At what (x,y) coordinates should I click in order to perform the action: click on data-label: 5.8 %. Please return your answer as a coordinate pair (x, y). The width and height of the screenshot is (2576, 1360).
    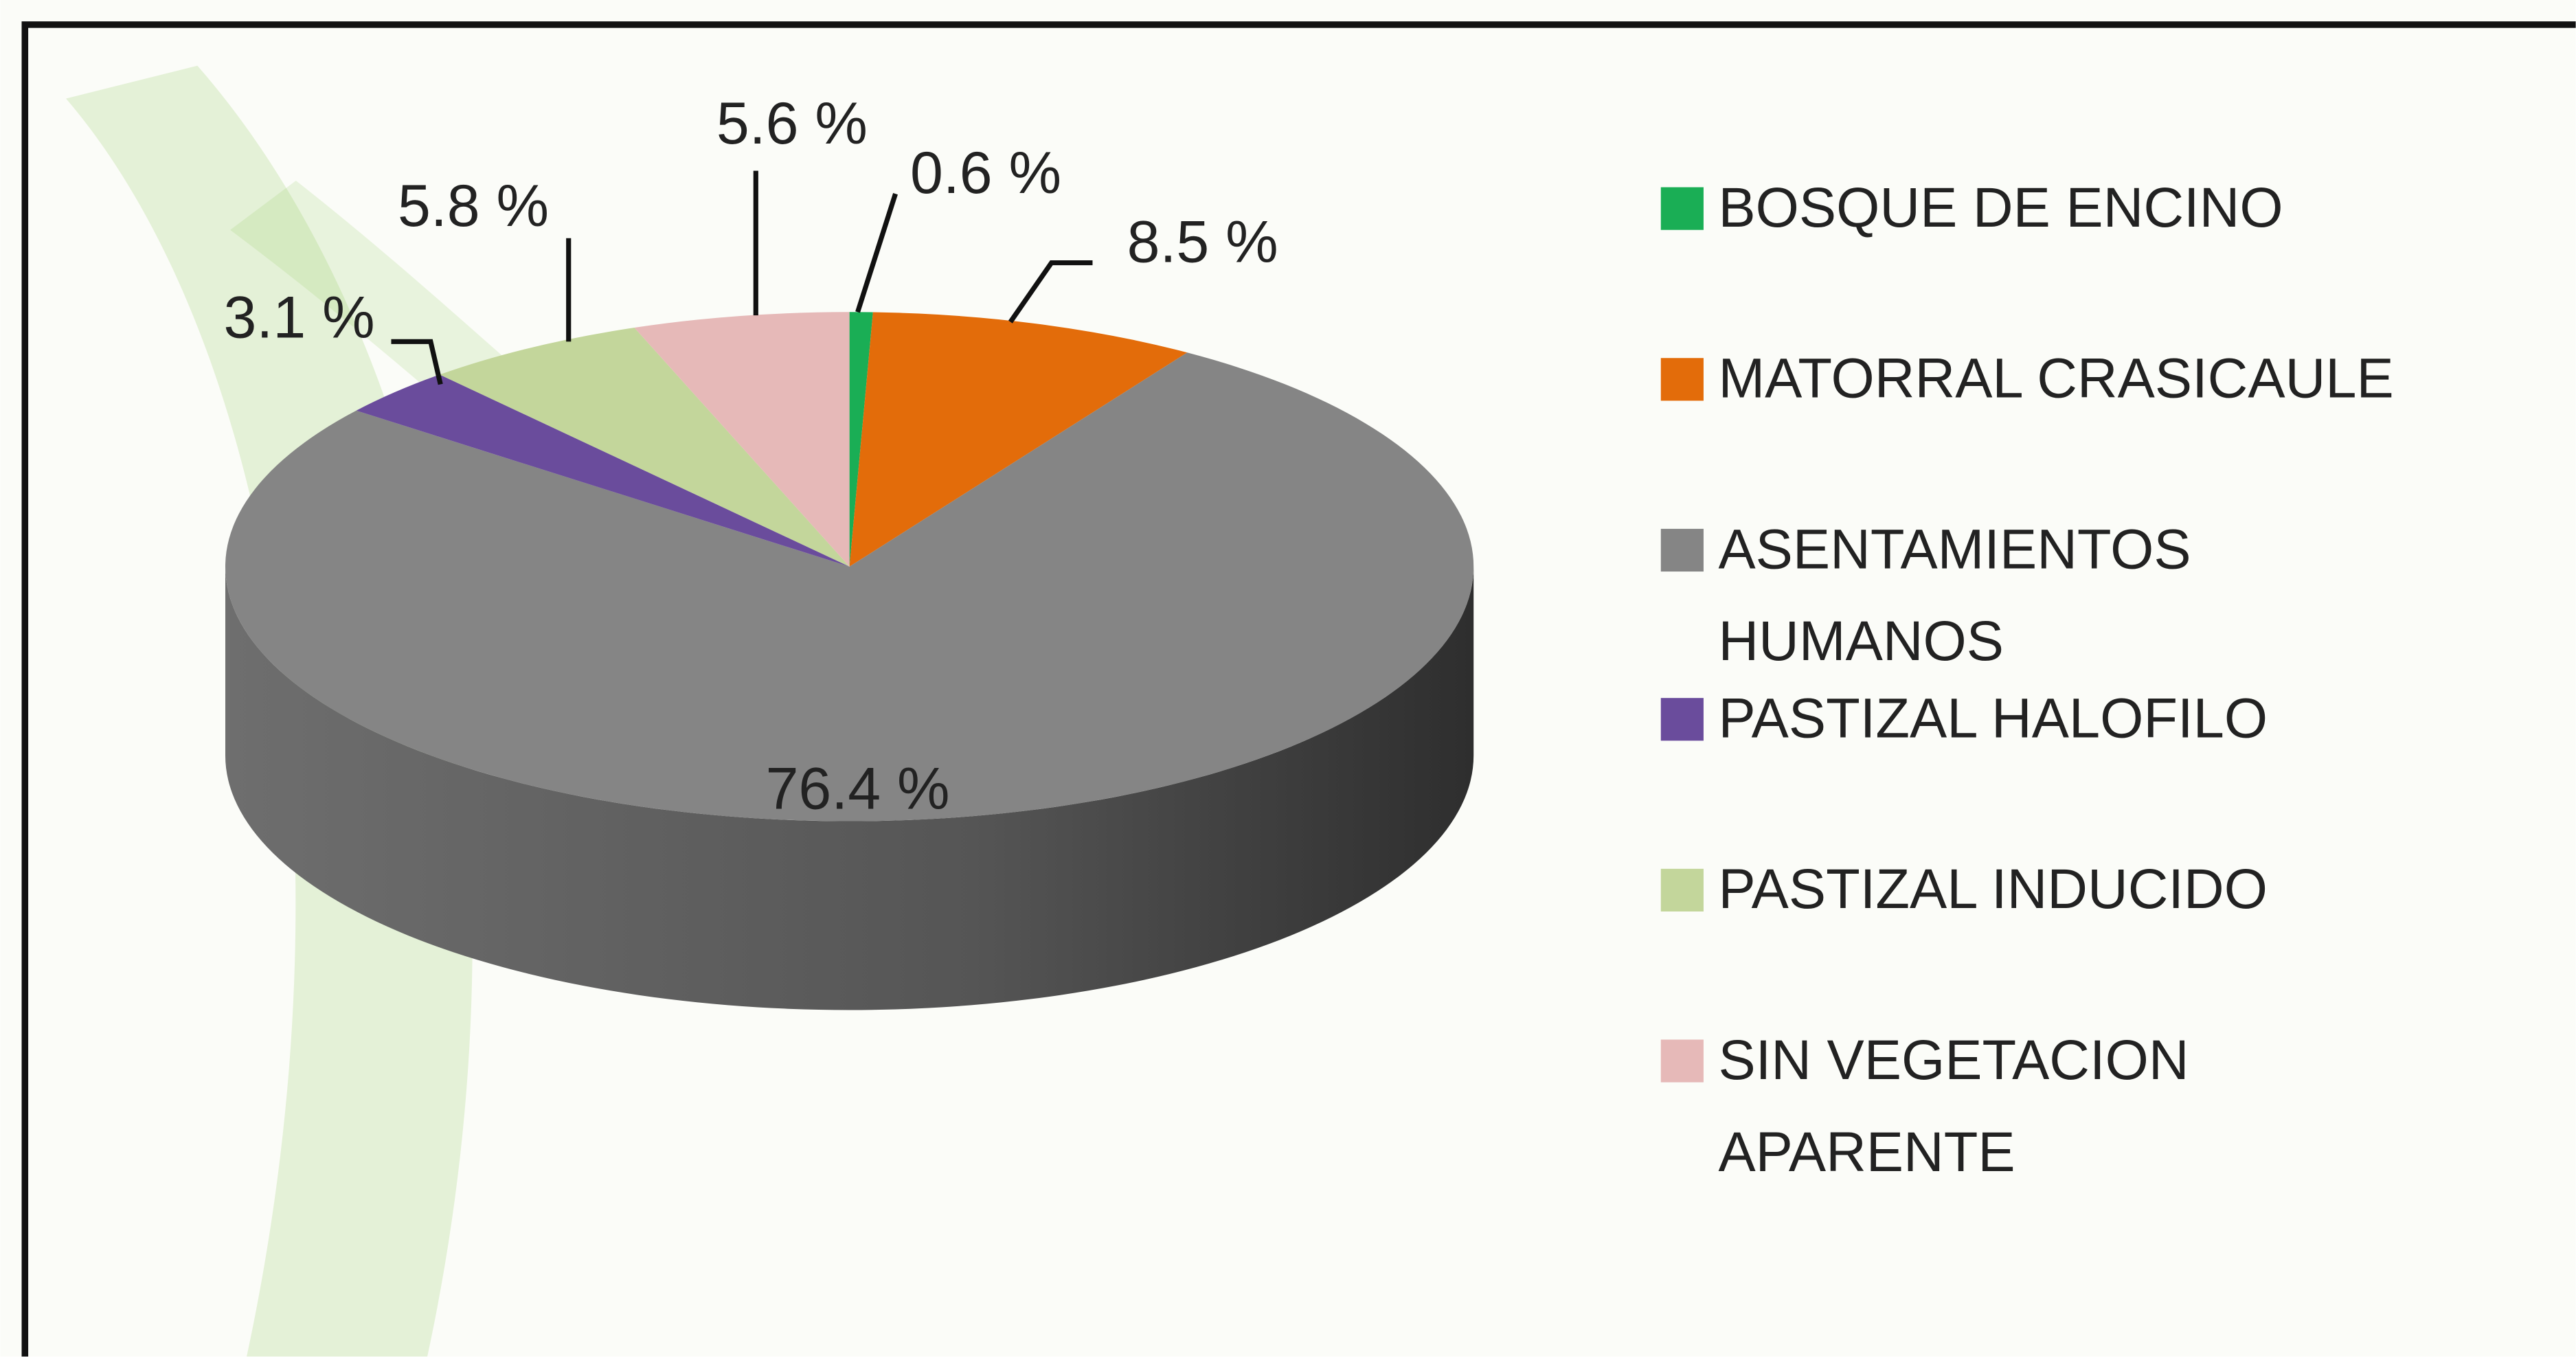
    Looking at the image, I should click on (473, 206).